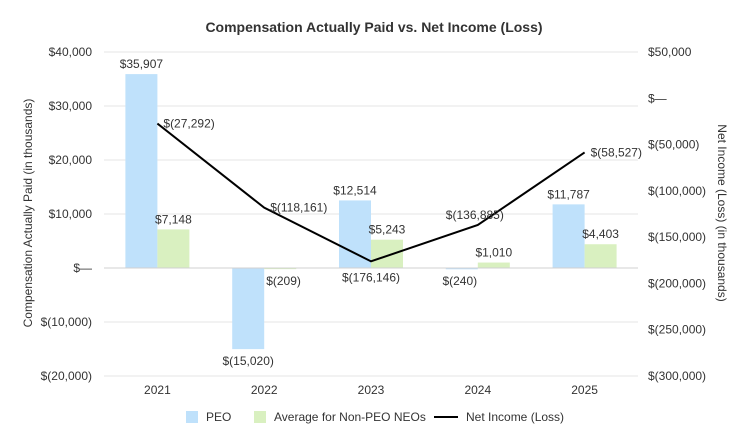  I want to click on x-tick-label: 2021, so click(157, 390).